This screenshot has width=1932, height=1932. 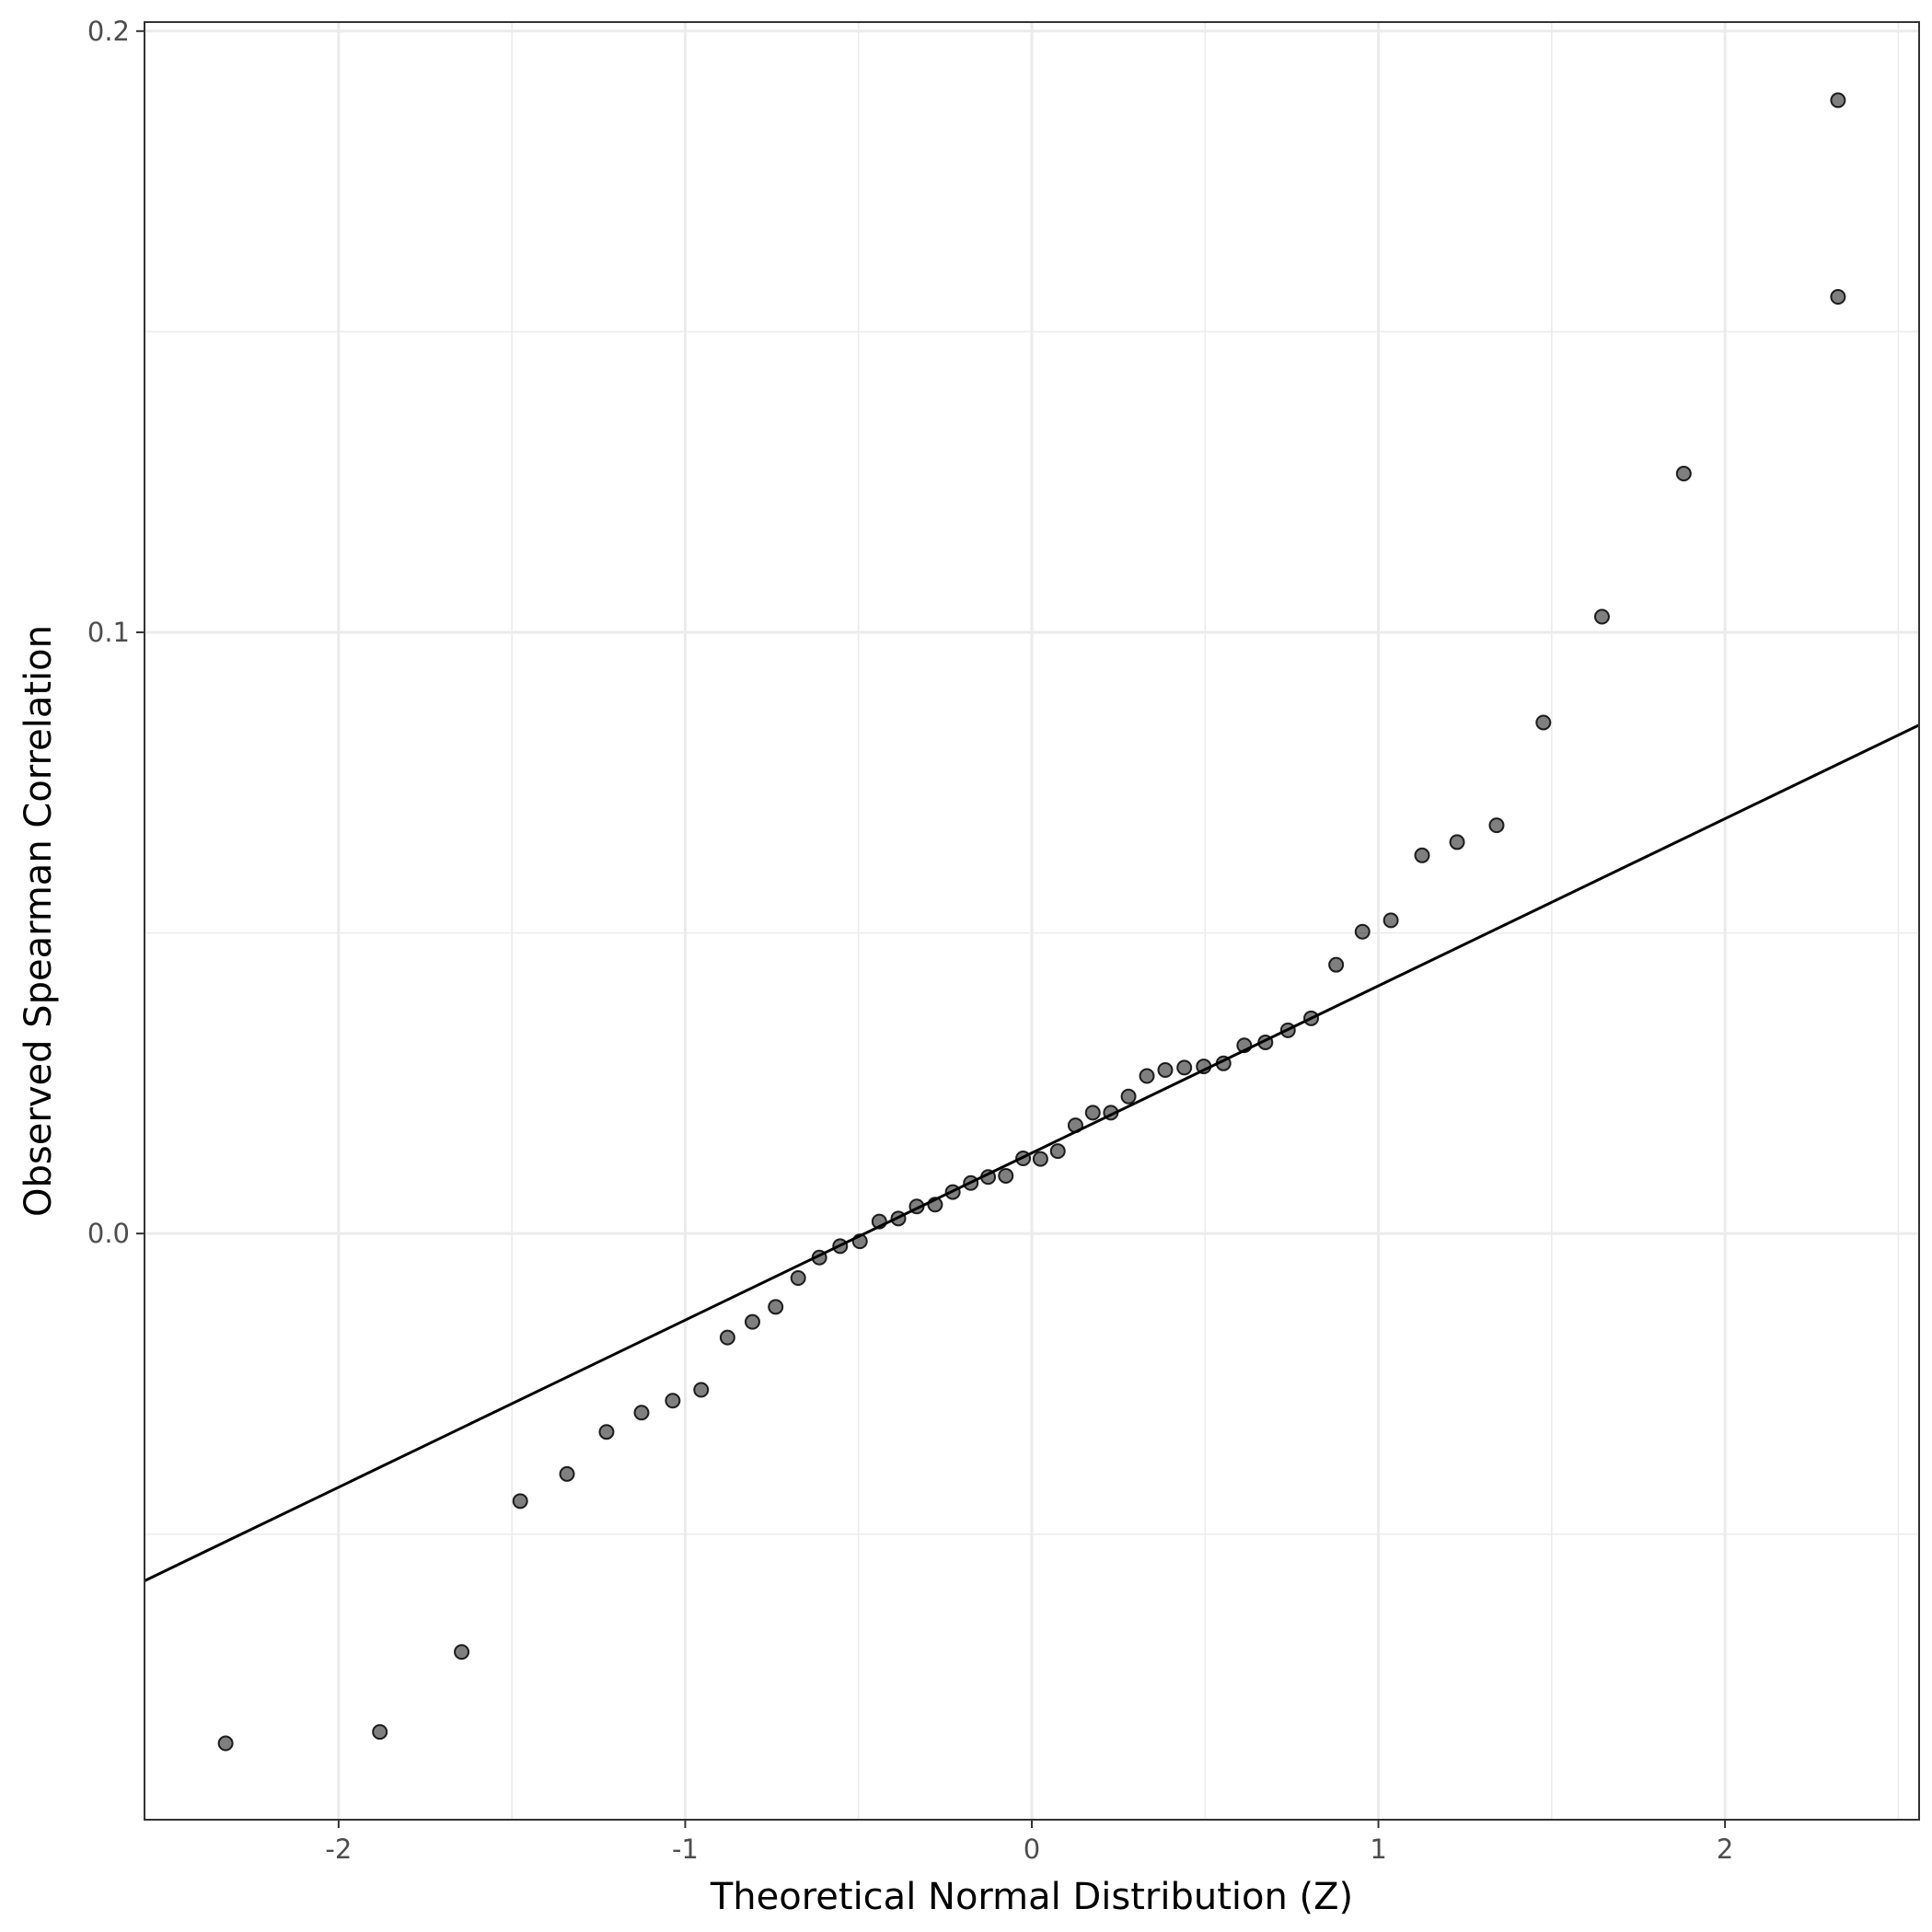 I want to click on x-tick-label: 0, so click(x=1032, y=1850).